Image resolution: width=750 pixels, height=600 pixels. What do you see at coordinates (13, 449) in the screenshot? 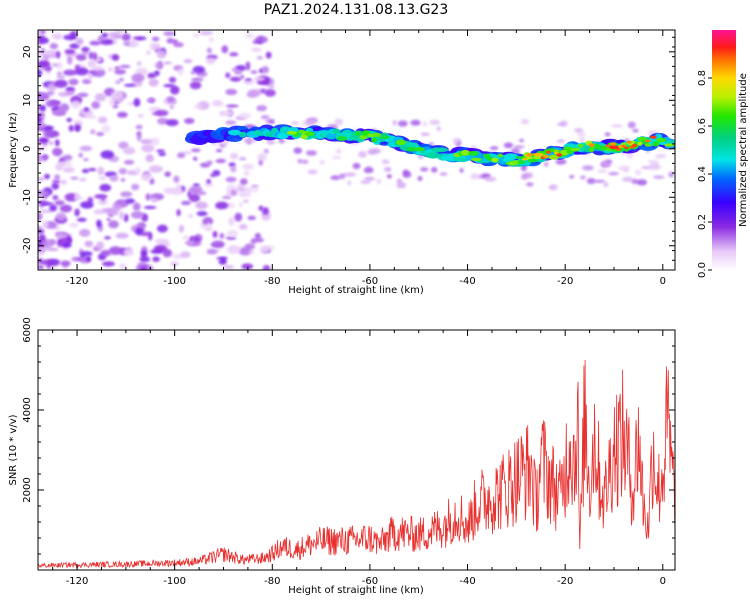
I see `snr-y-label: SNR (10 * v/v)` at bounding box center [13, 449].